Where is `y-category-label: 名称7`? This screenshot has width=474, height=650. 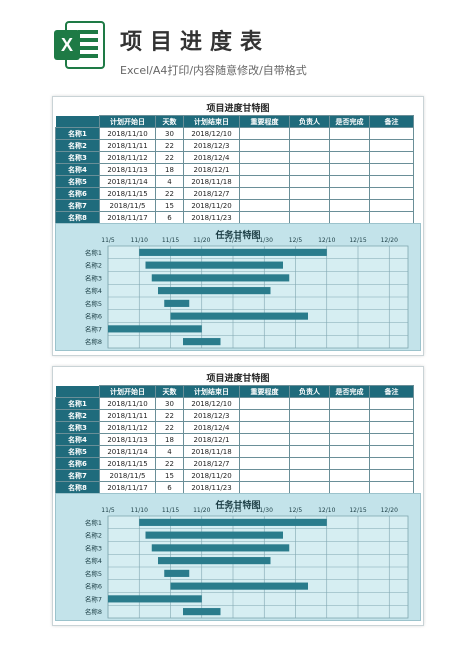
y-category-label: 名称7 is located at coordinates (93, 598).